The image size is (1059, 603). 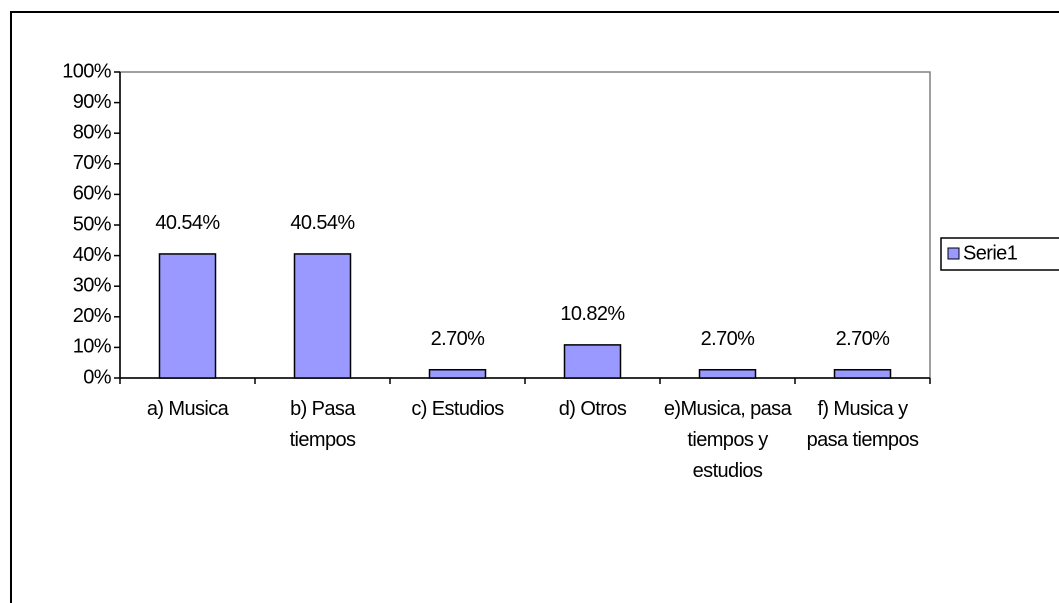 I want to click on x-tick-label-box: a) Musica, so click(x=187, y=409).